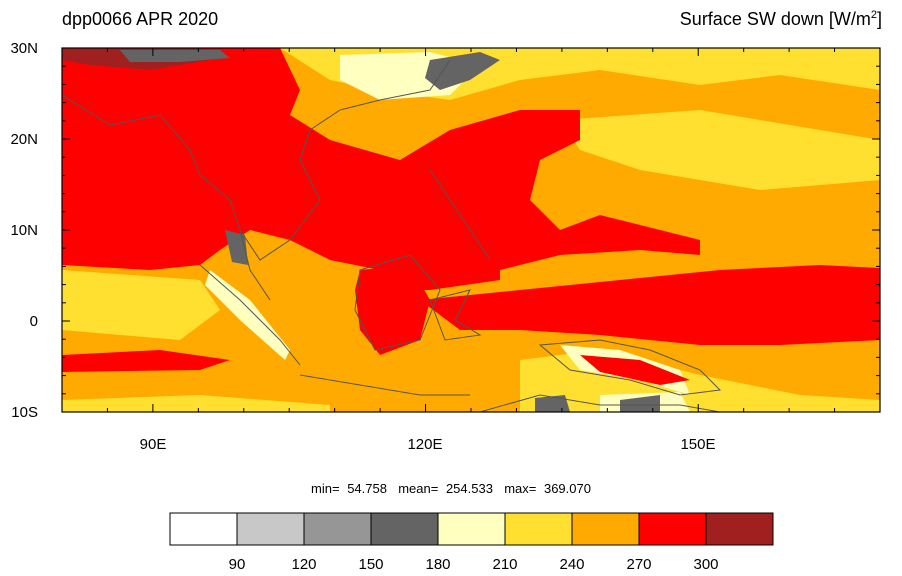  What do you see at coordinates (635, 370) in the screenshot?
I see `field-red-newguinea` at bounding box center [635, 370].